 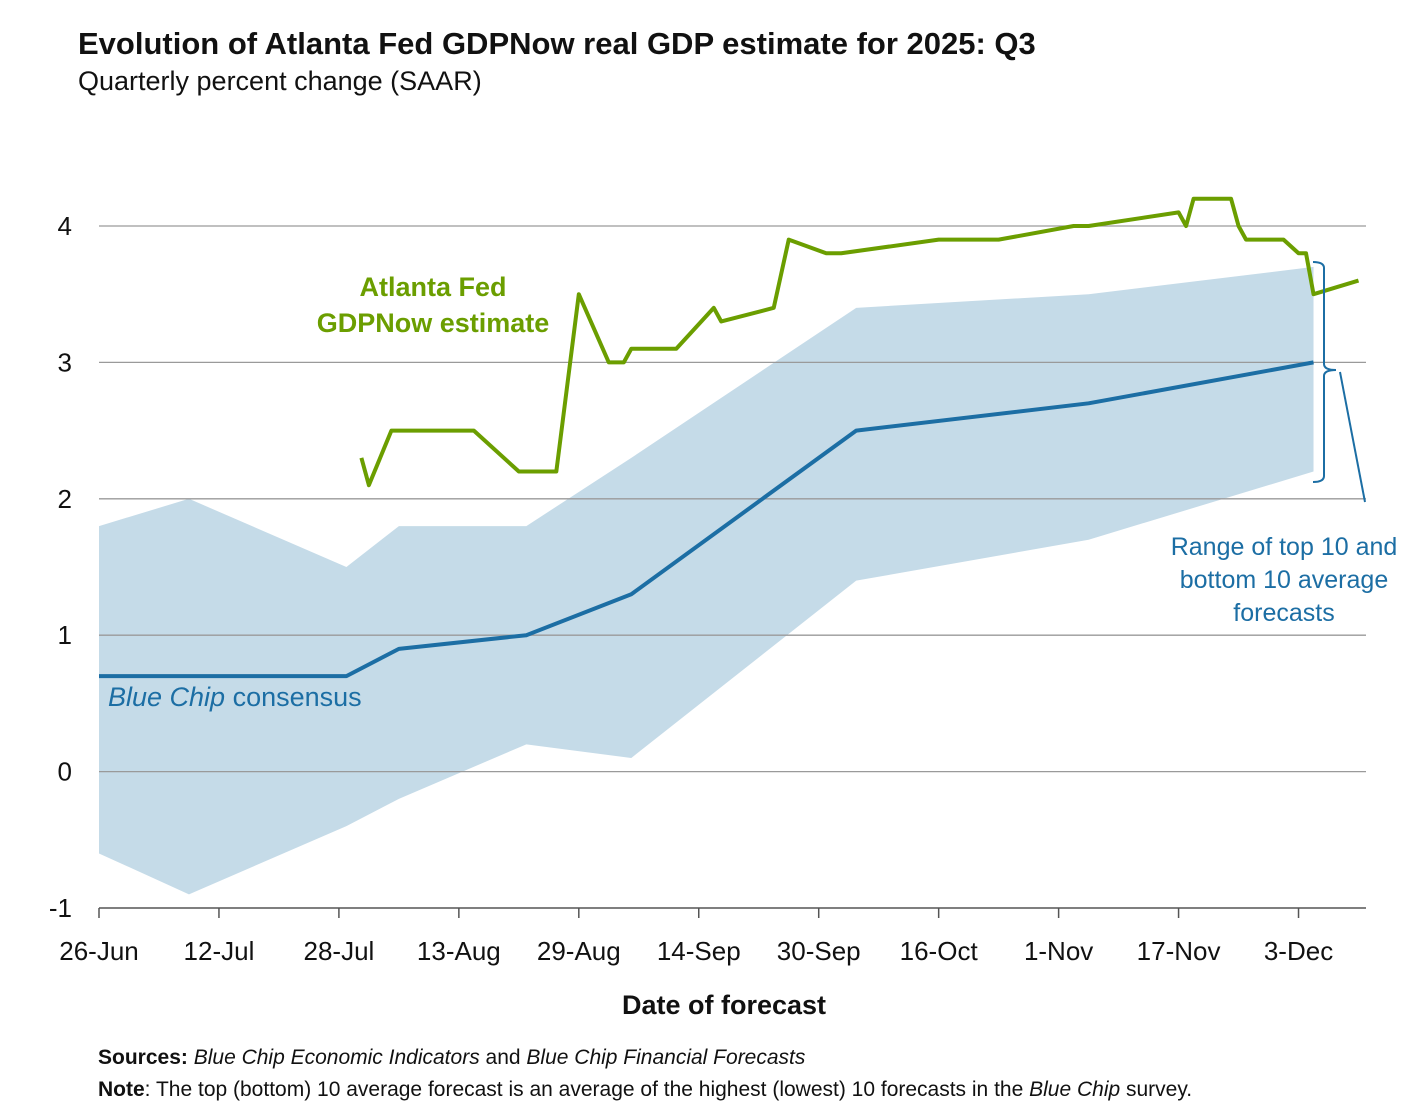 What do you see at coordinates (293, 697) in the screenshot?
I see `bluechip-label-rest: consensus` at bounding box center [293, 697].